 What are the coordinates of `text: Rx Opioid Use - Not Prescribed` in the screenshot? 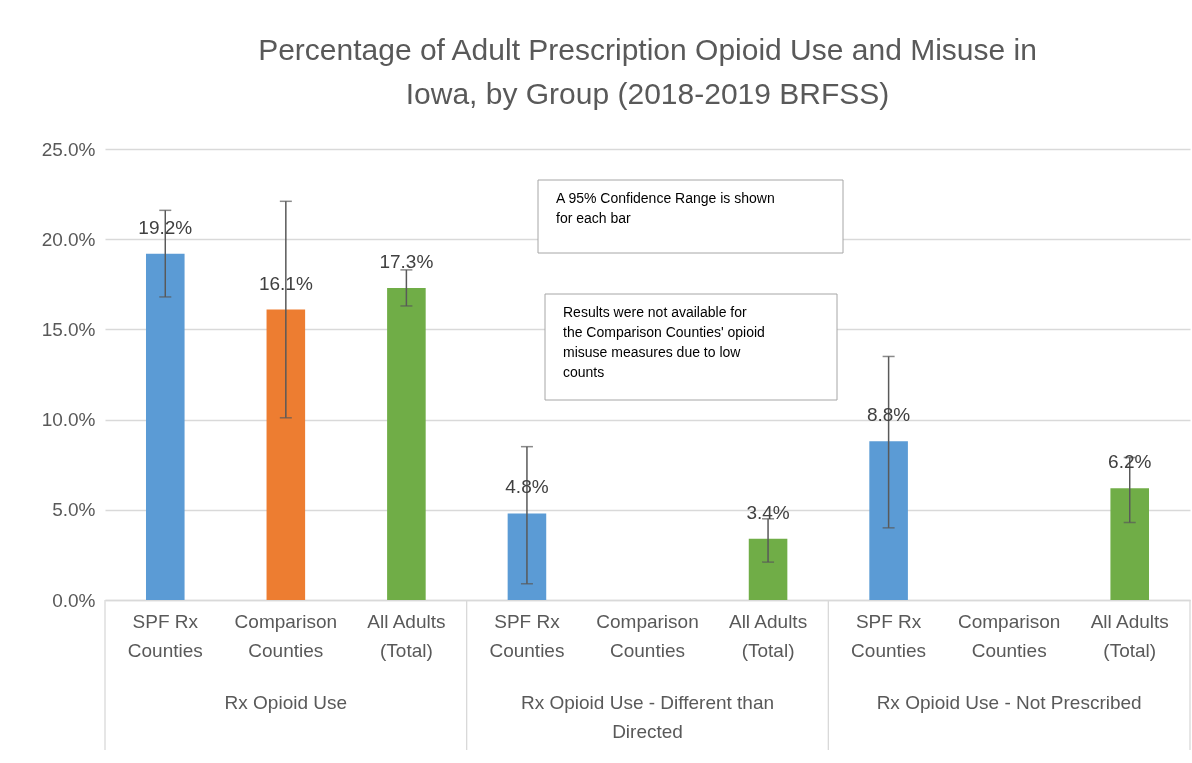 It's located at (1009, 702).